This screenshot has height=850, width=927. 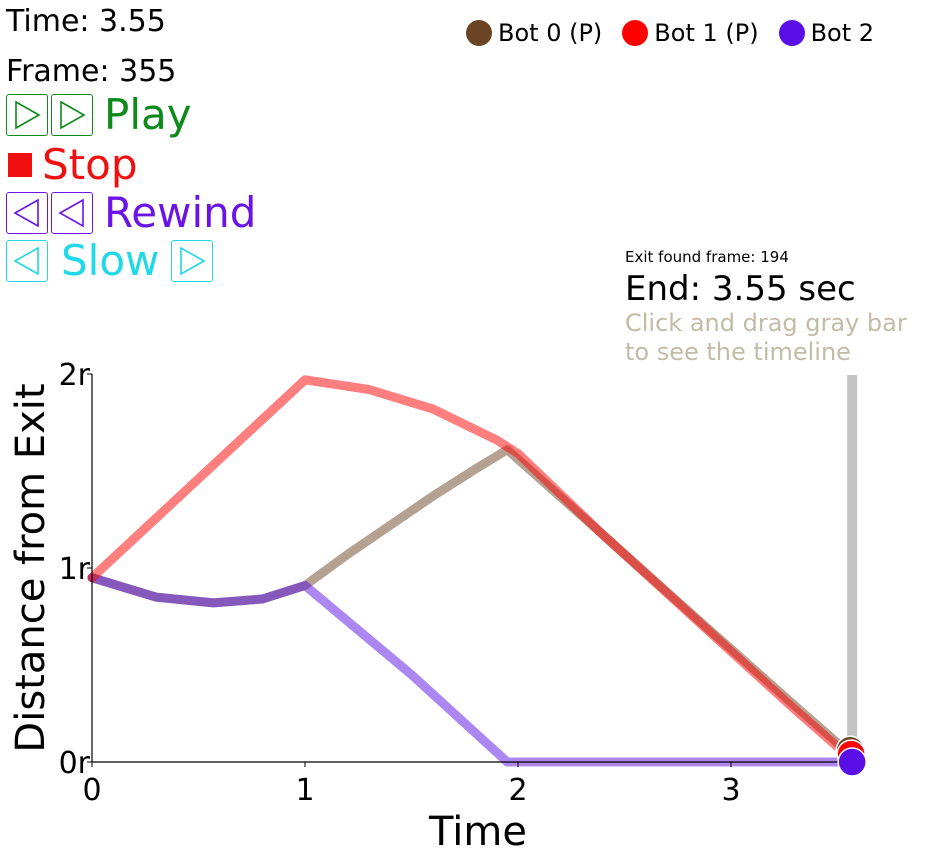 I want to click on stop-label: Stop, so click(x=90, y=164).